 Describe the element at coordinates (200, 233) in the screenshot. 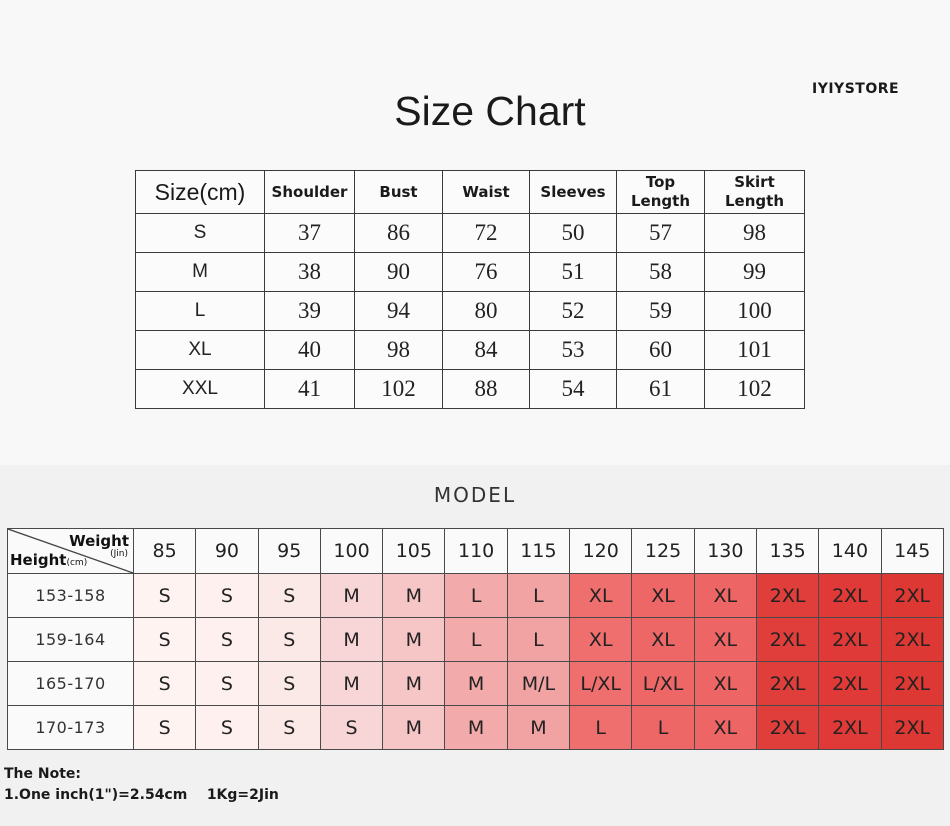

I see `size-name-cell: S` at that location.